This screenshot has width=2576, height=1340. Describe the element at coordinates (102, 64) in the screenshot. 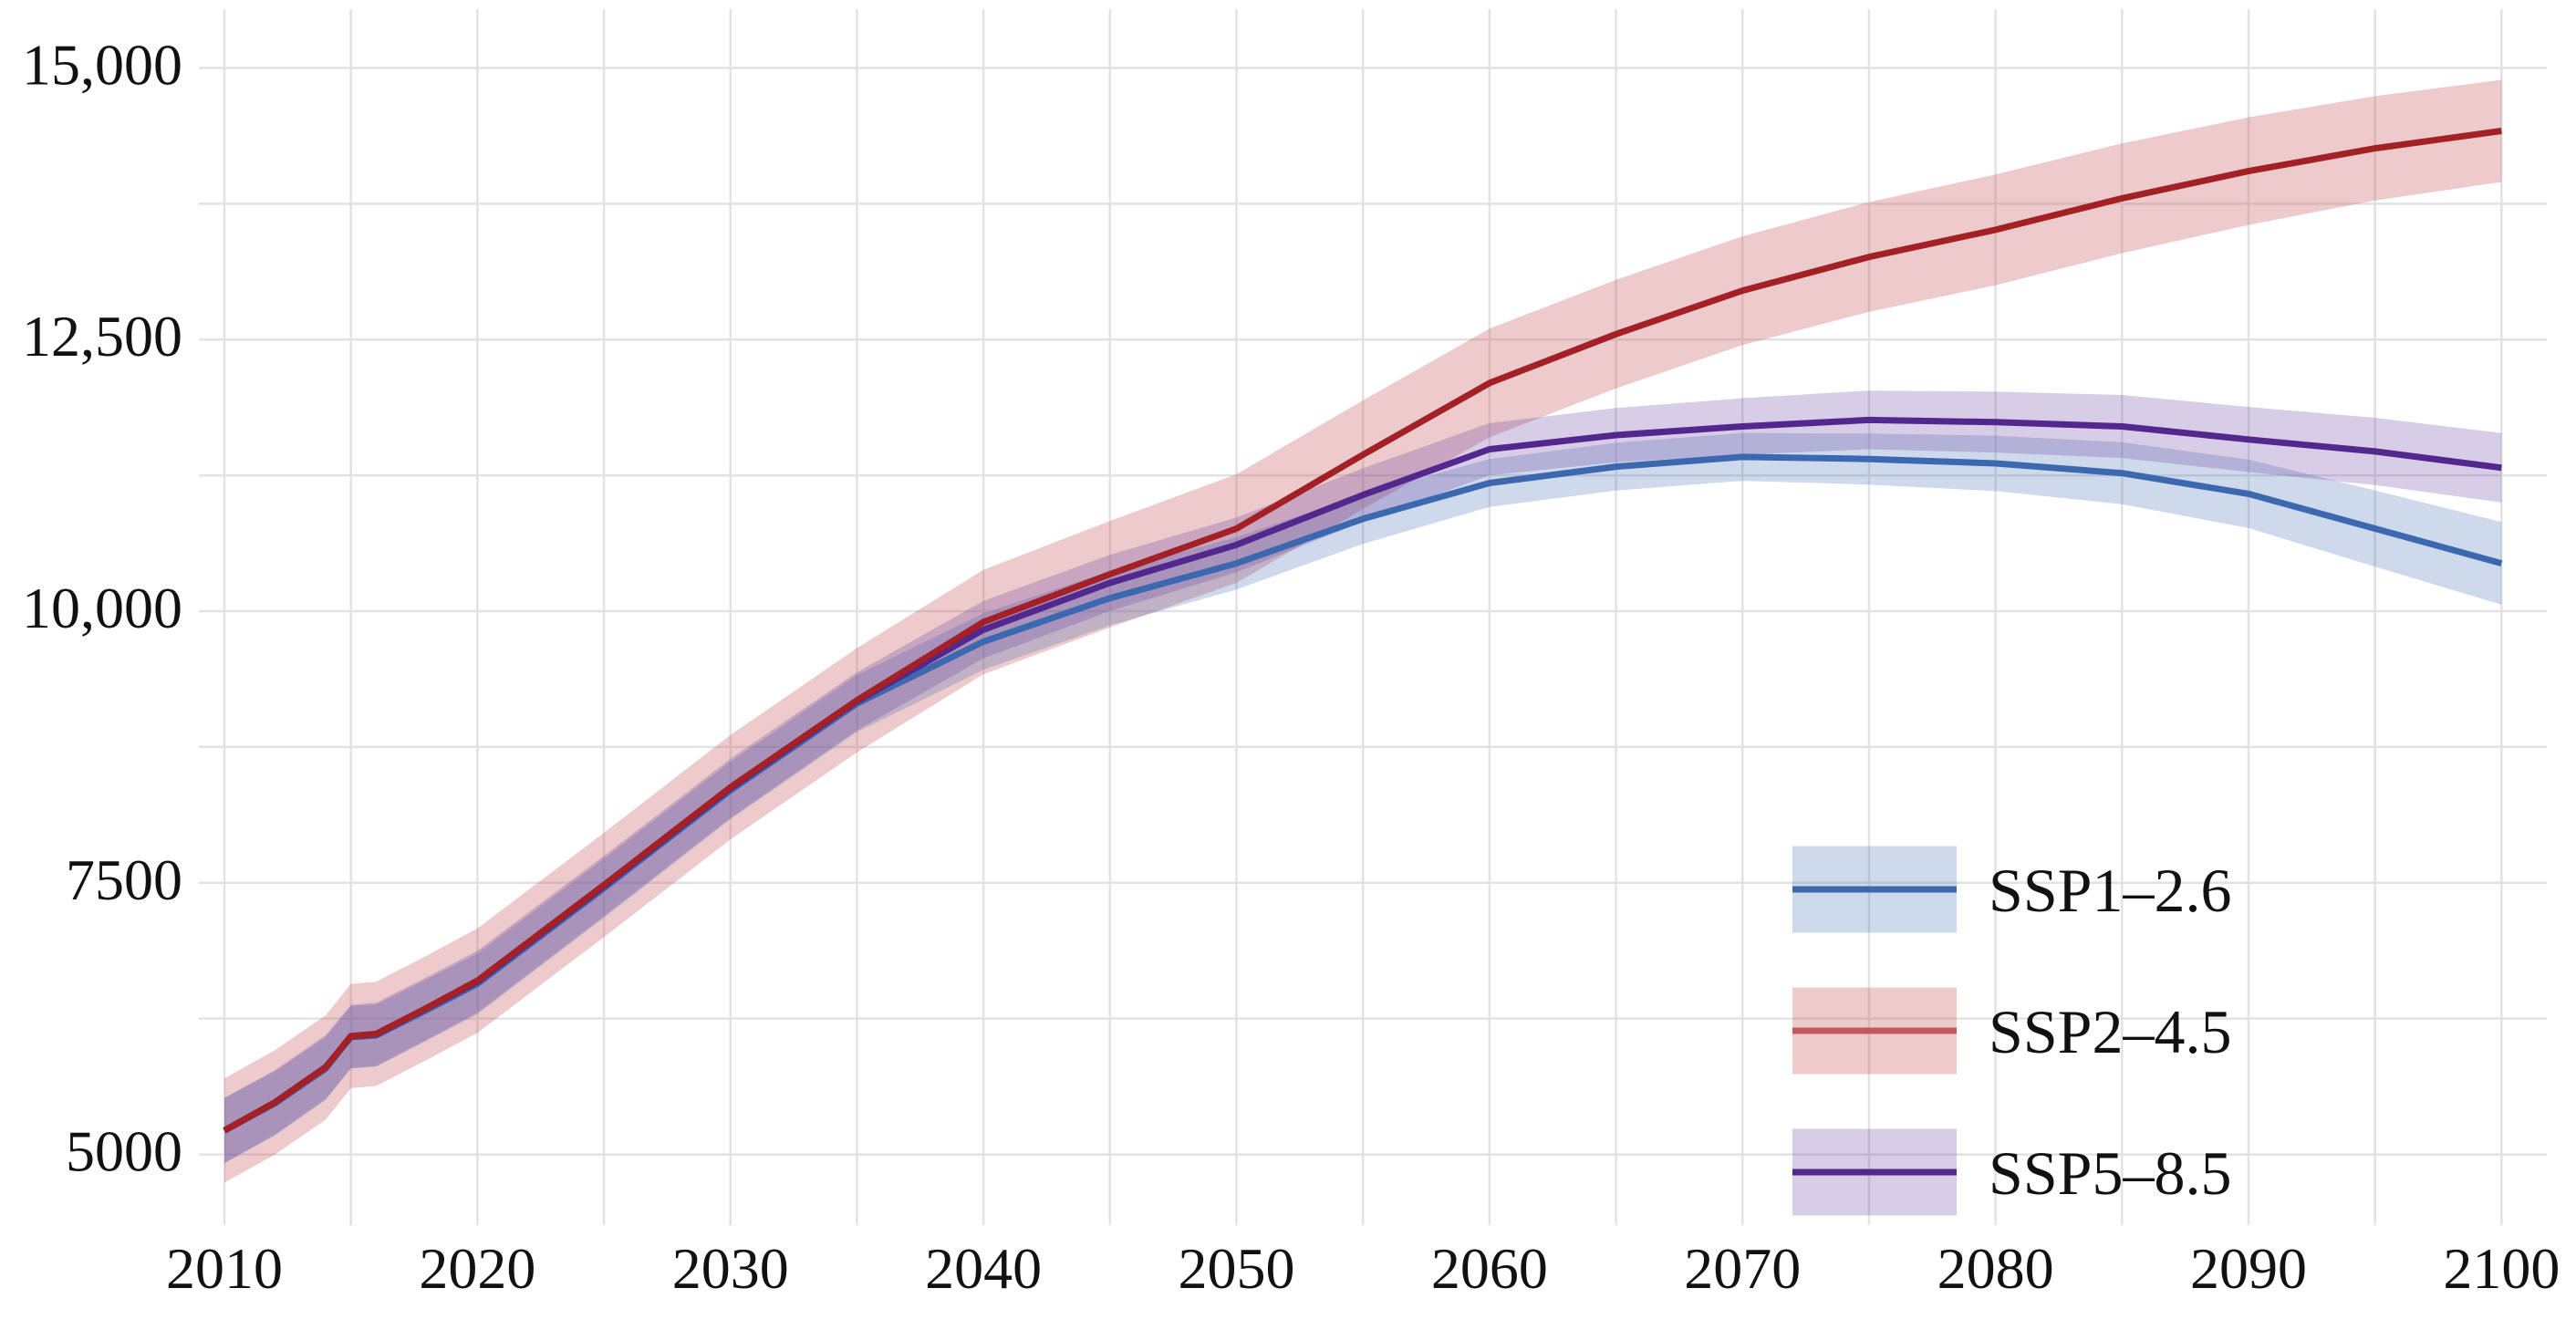

I see `y-tick-15000: 15,000` at that location.